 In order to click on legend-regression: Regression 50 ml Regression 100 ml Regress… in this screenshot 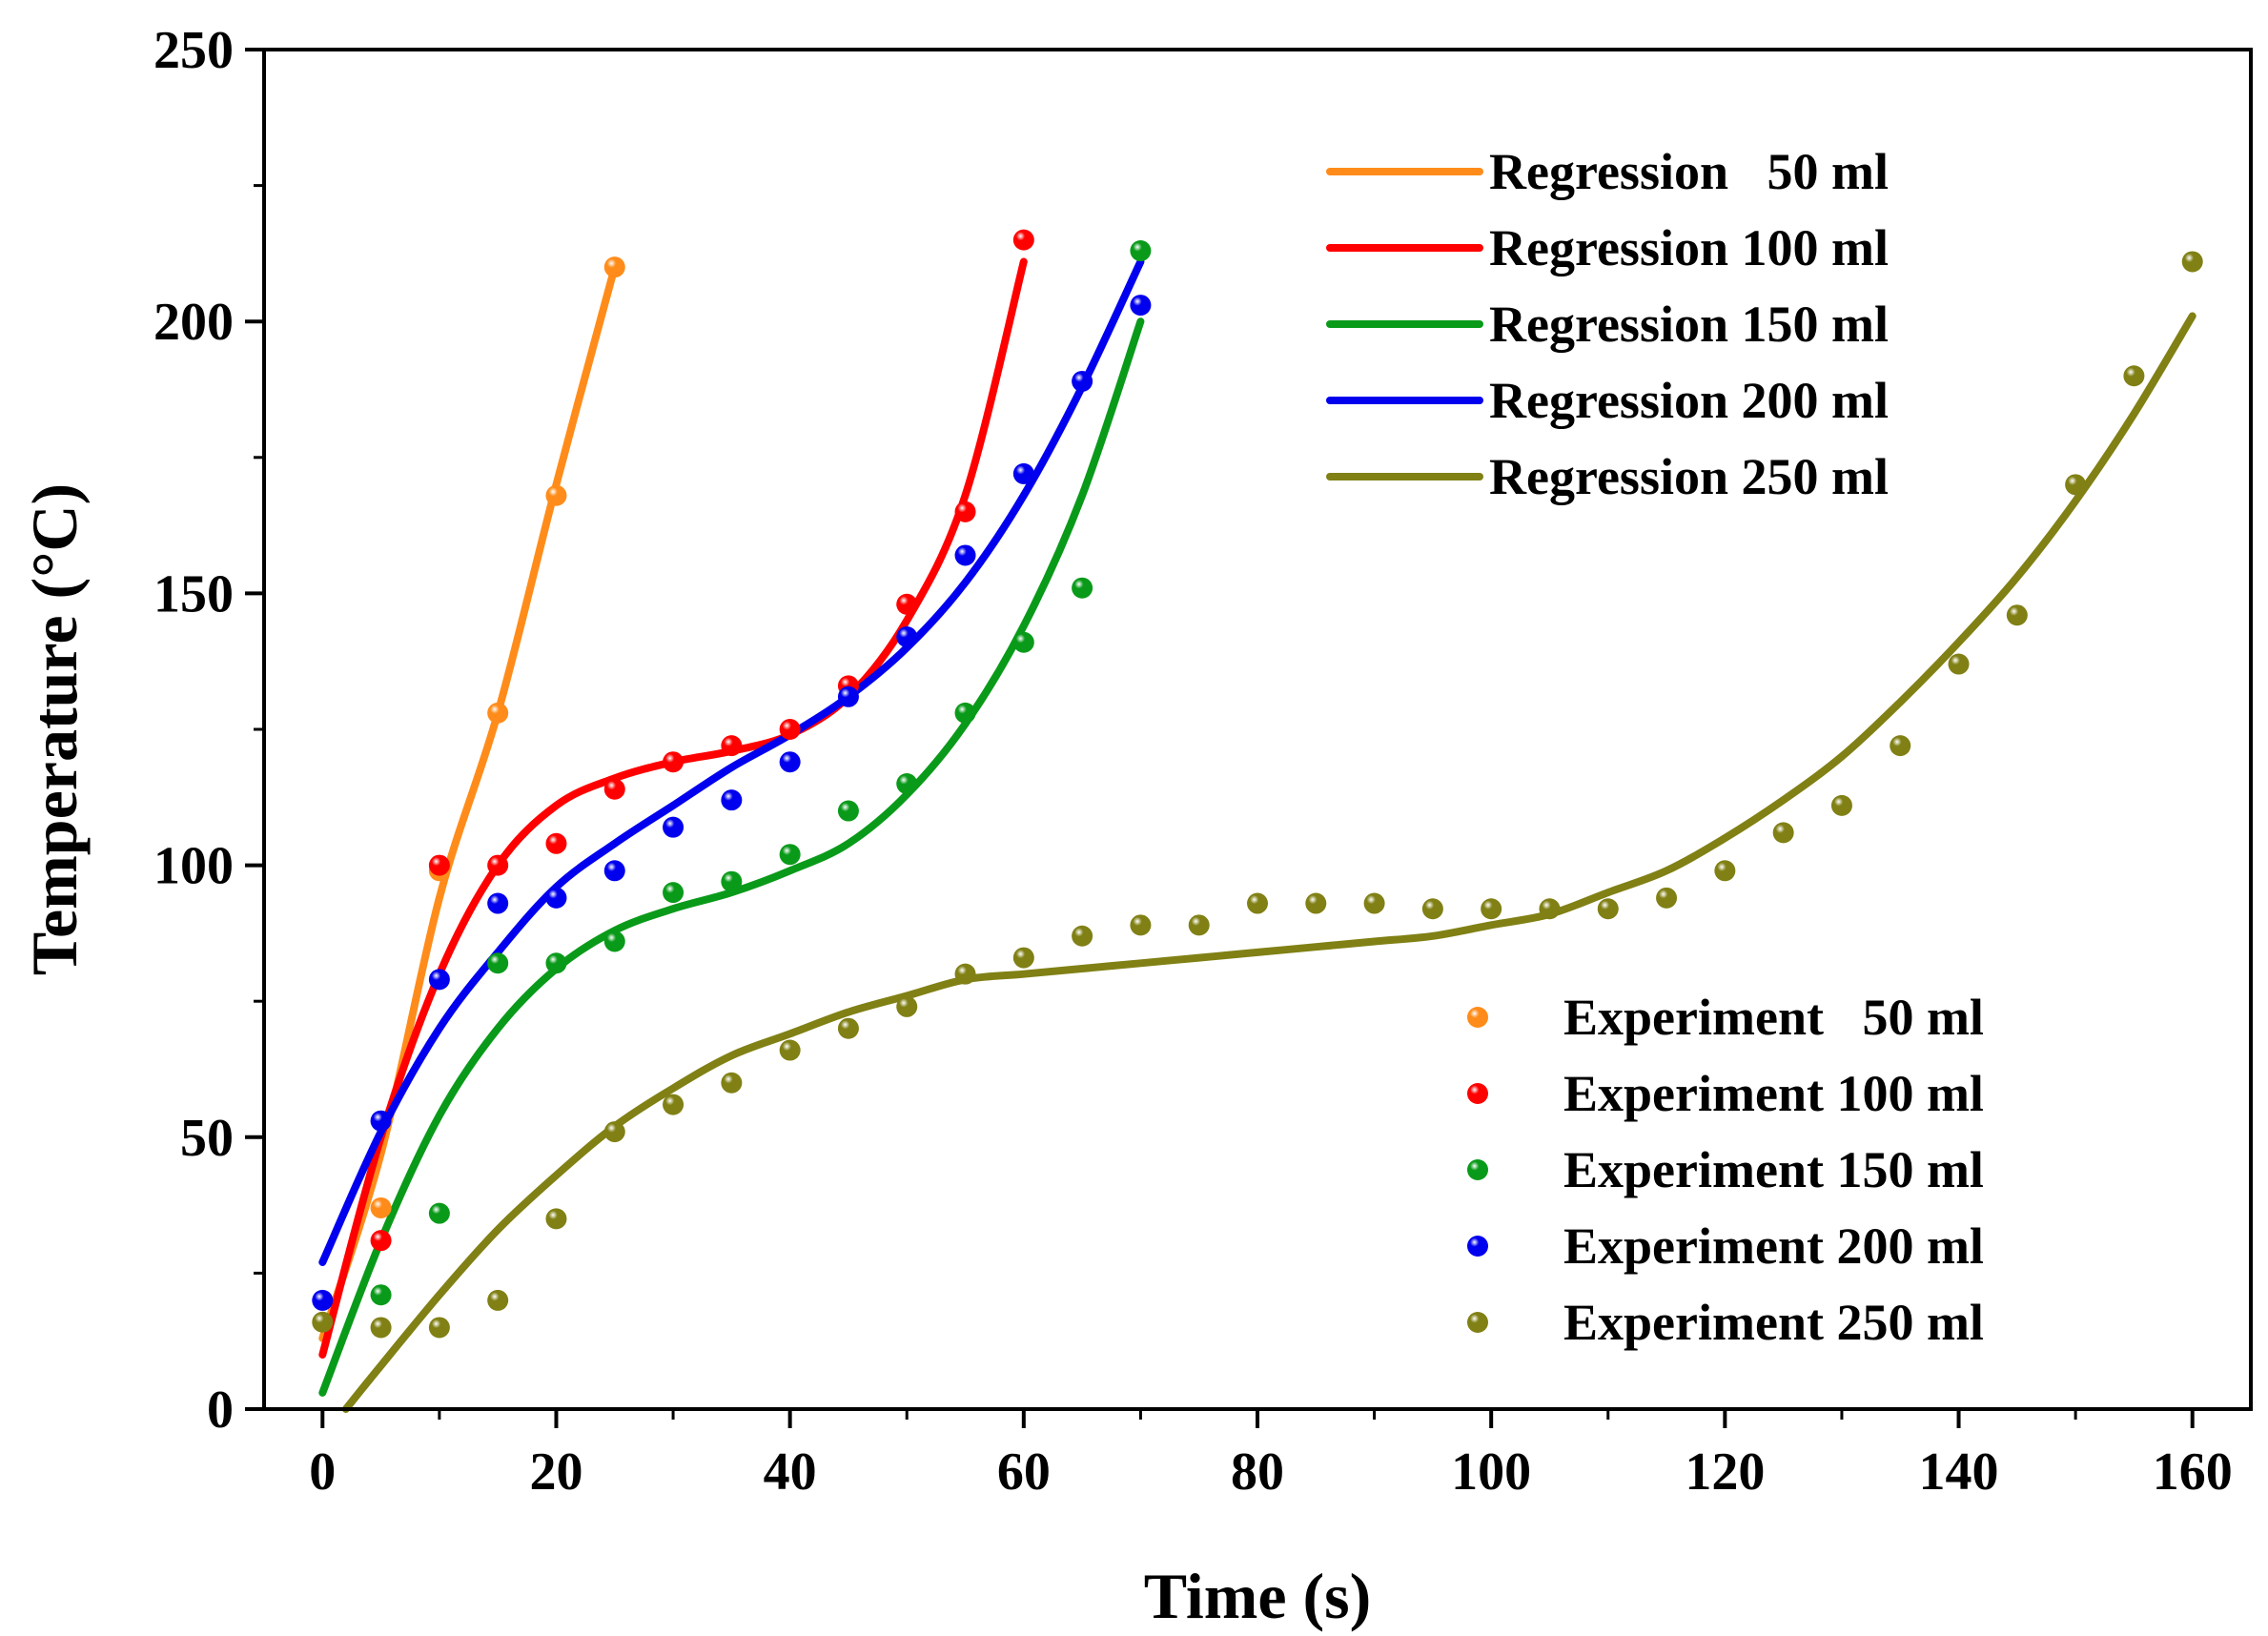, I will do `click(1607, 324)`.